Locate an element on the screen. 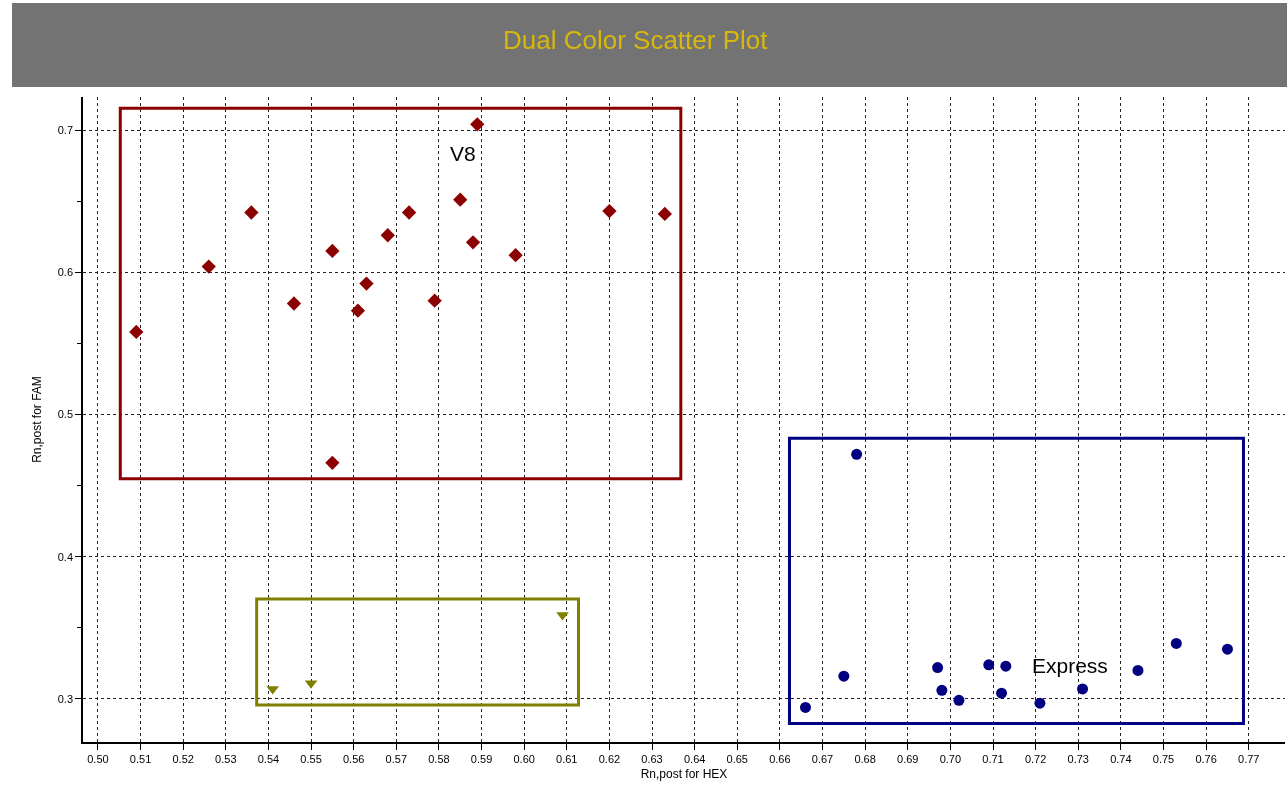 The image size is (1287, 788). x-tick-label: 0.58 is located at coordinates (439, 758).